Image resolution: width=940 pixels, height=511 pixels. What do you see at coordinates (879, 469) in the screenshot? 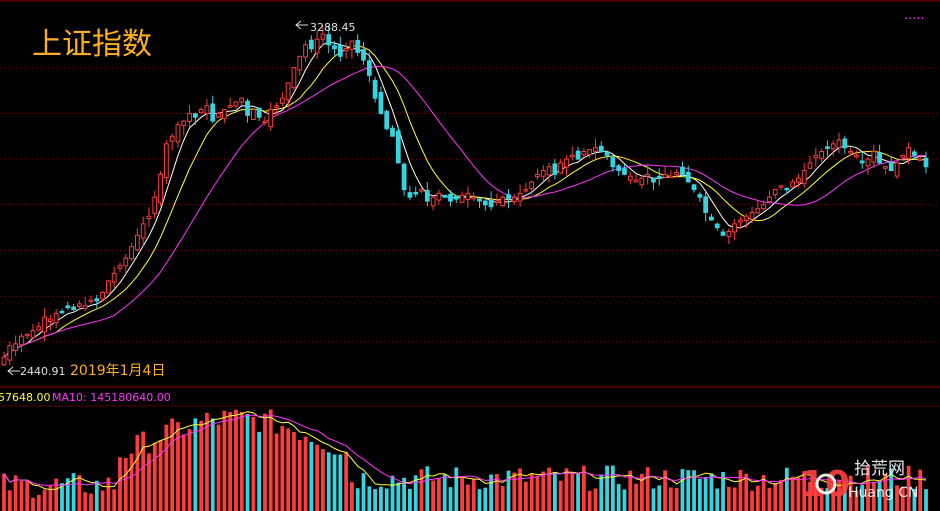
I see `watermark-text-cn: 拾荒网` at bounding box center [879, 469].